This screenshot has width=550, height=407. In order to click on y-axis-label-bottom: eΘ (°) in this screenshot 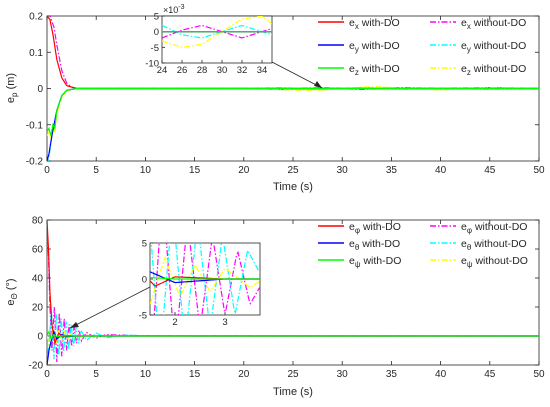, I will do `click(12, 291)`.